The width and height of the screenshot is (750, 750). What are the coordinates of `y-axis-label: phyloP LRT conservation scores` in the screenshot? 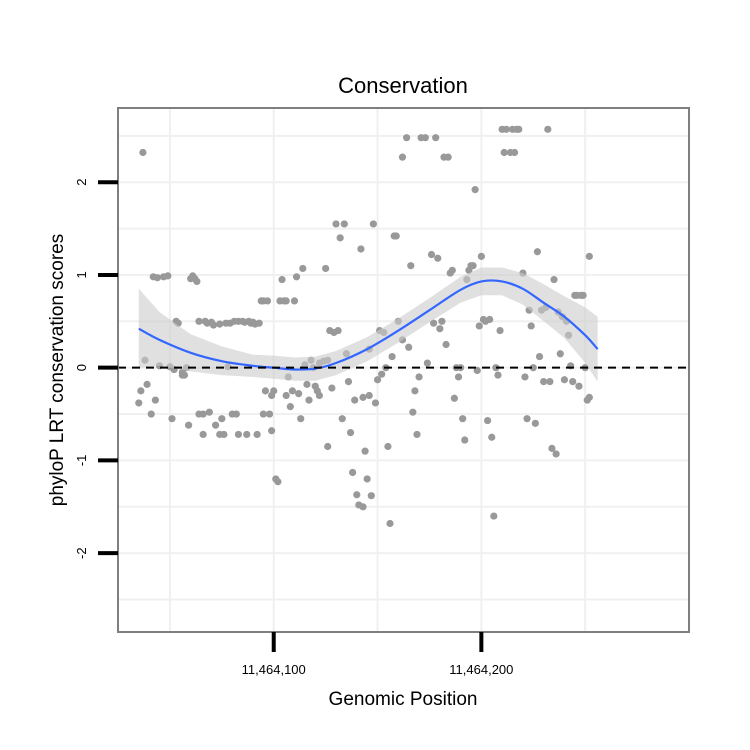 It's located at (57, 370).